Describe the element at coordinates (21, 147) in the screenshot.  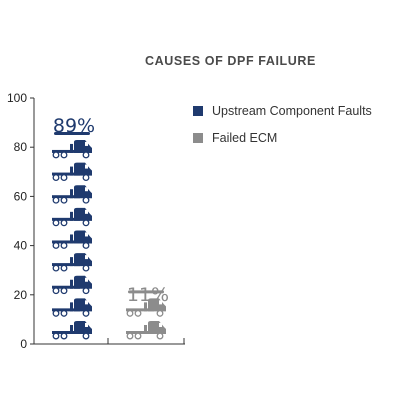
I see `y-tick-label: 80` at that location.